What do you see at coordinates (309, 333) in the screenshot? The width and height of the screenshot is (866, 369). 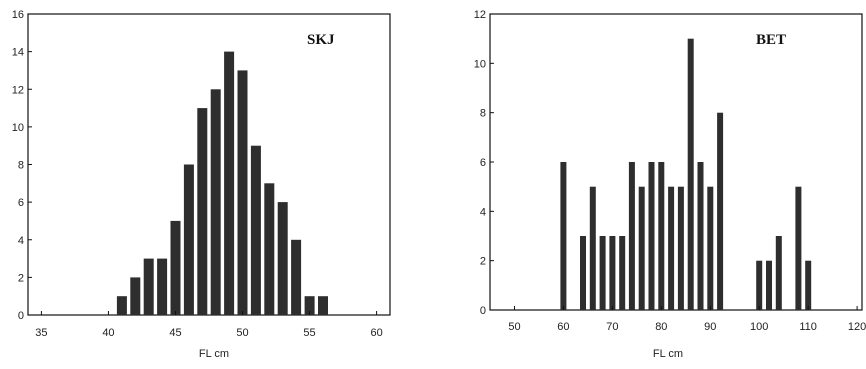 I see `skj-x-tick-label: 55` at bounding box center [309, 333].